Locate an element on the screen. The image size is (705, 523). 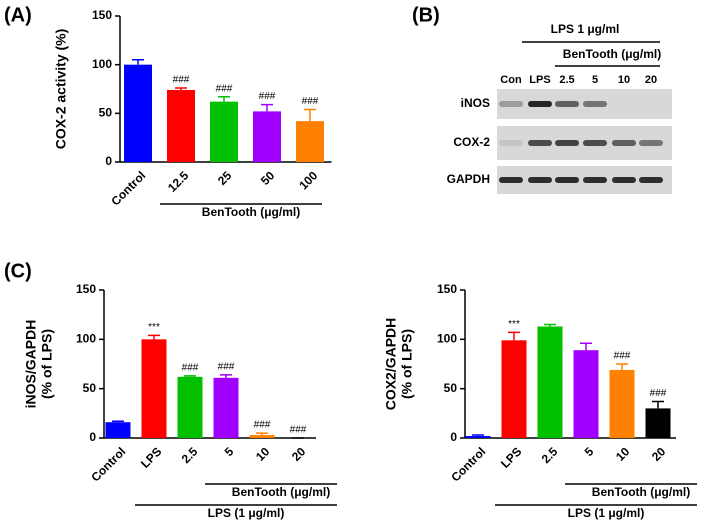
lane-label: 20 is located at coordinates (651, 80).